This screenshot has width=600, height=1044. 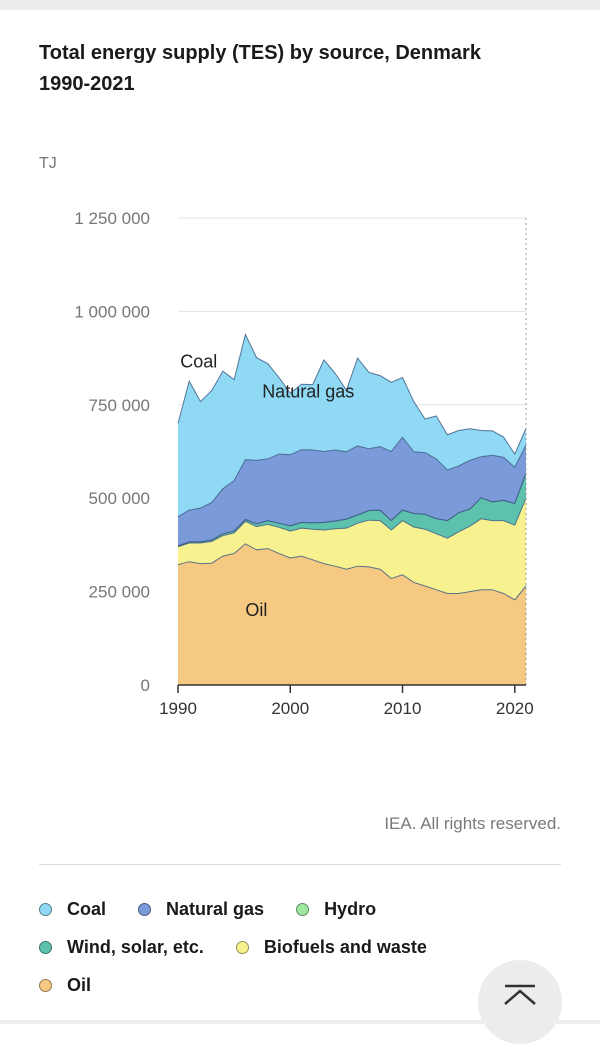 I want to click on legend-swatch-wind-solar, so click(x=45, y=947).